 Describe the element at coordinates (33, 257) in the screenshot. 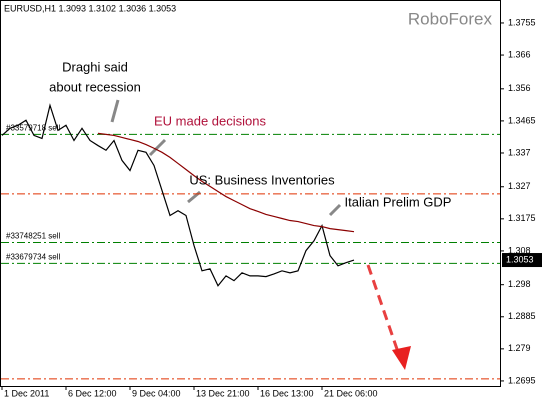

I see `level-label: #33679734 sell` at that location.